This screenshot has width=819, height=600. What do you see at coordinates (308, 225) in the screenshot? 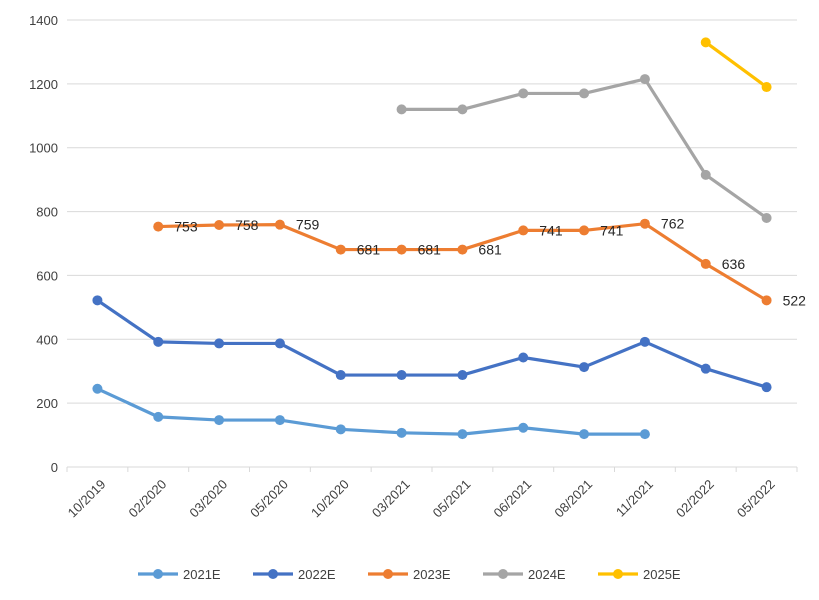
I see `data-label: 759` at bounding box center [308, 225].